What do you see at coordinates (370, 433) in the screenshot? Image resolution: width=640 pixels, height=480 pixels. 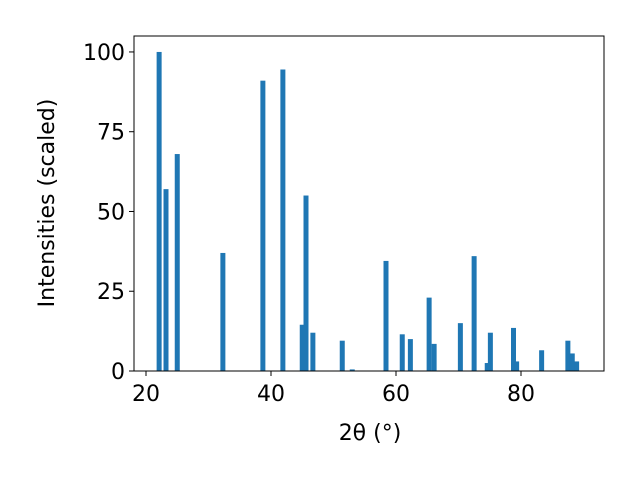 I see `x-axis-label: 2θ (°)` at bounding box center [370, 433].